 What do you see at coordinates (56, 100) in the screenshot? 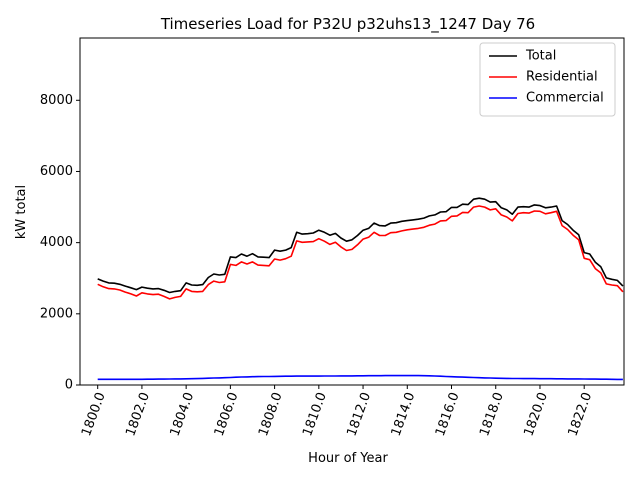
I see `y-tick-label: 8000` at bounding box center [56, 100].